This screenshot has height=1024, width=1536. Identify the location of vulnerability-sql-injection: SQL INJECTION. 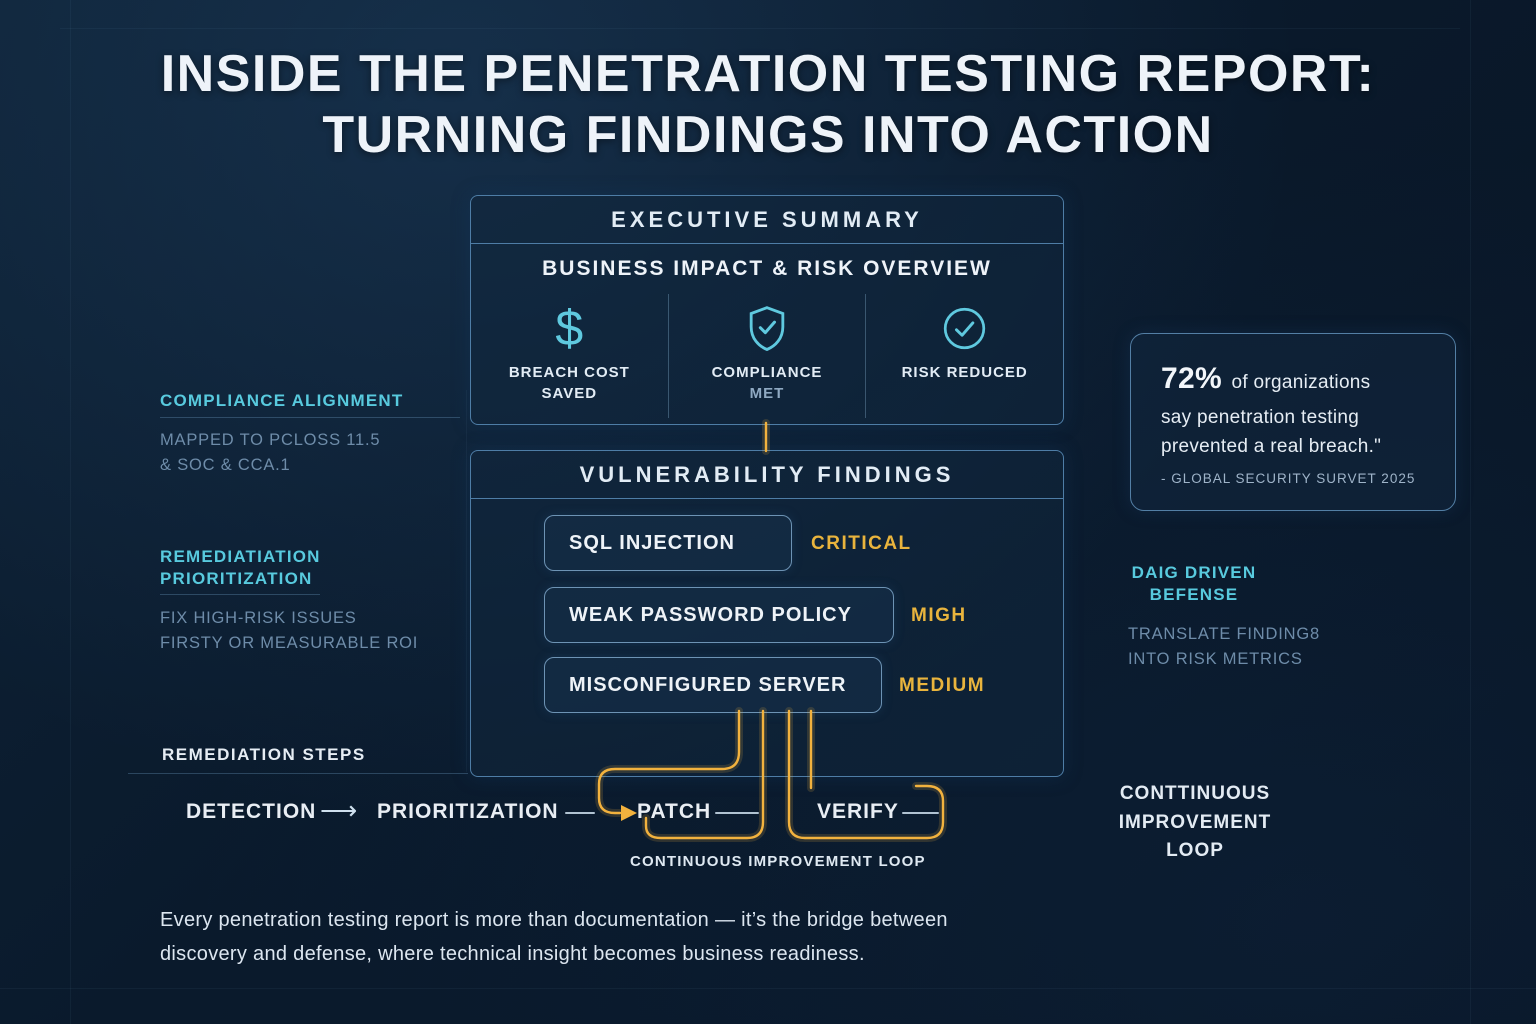
(668, 543).